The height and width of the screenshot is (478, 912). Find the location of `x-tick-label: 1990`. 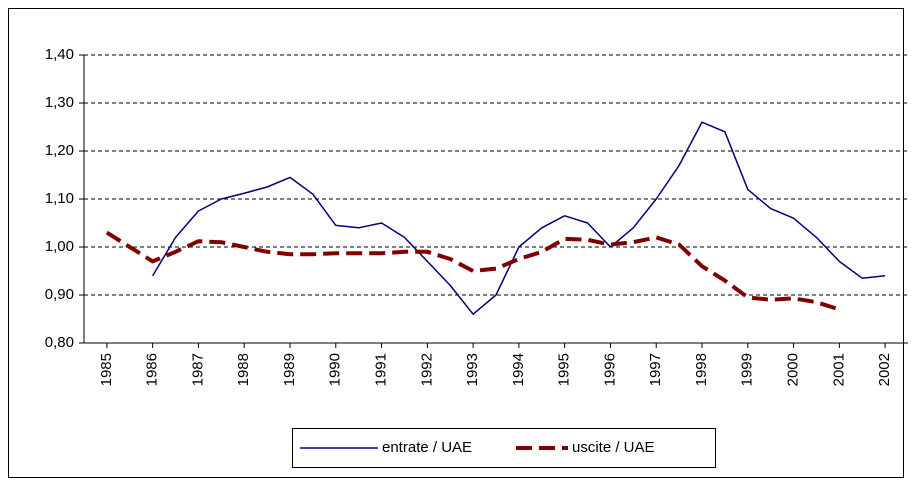

x-tick-label: 1990 is located at coordinates (335, 369).